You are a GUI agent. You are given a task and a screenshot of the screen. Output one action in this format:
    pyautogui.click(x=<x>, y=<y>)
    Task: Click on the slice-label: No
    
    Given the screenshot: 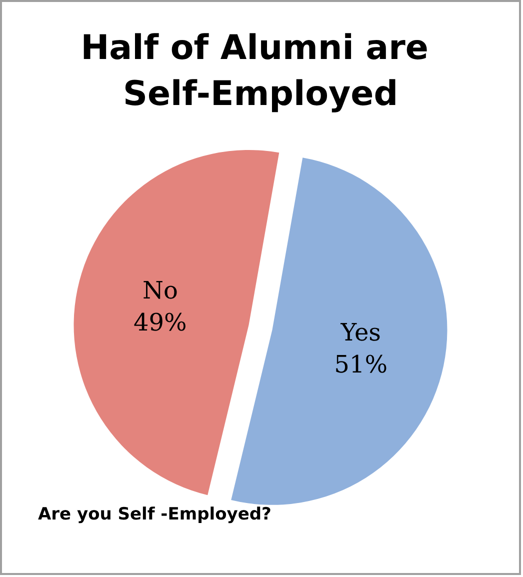 What is the action you would take?
    pyautogui.click(x=160, y=290)
    